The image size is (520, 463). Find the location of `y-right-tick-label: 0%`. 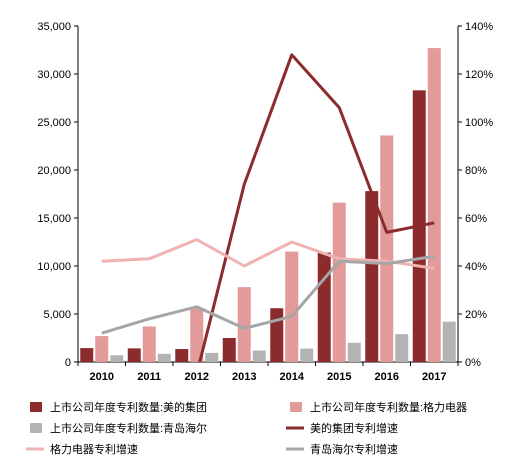

y-right-tick-label: 0% is located at coordinates (473, 363).